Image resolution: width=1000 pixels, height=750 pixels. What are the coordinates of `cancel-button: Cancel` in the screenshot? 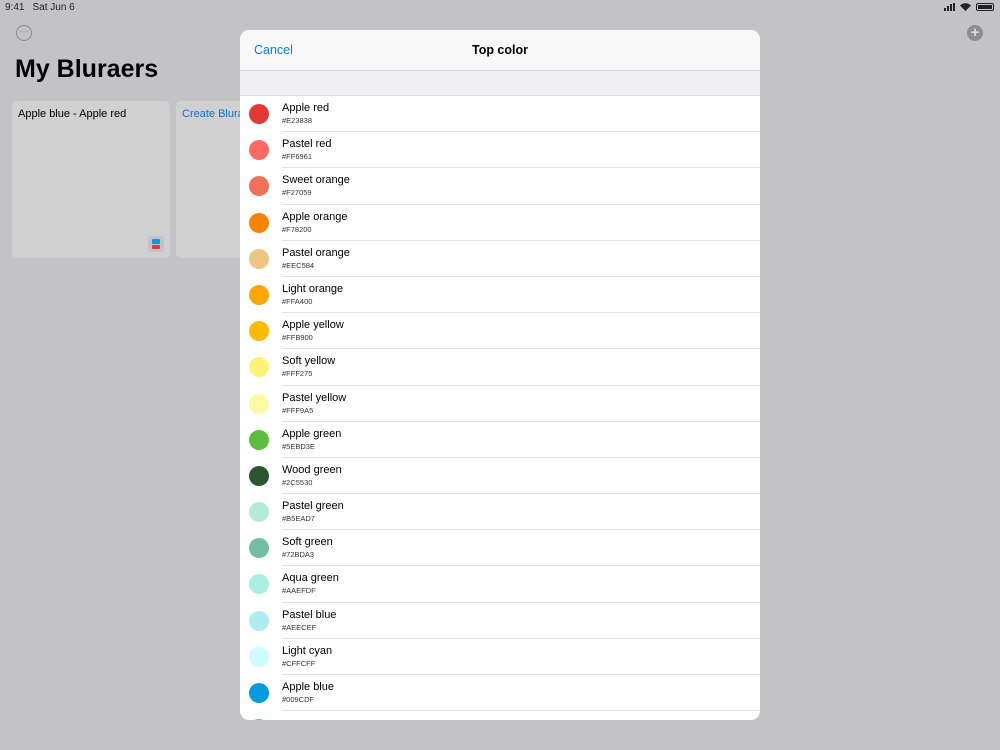 It's located at (273, 50).